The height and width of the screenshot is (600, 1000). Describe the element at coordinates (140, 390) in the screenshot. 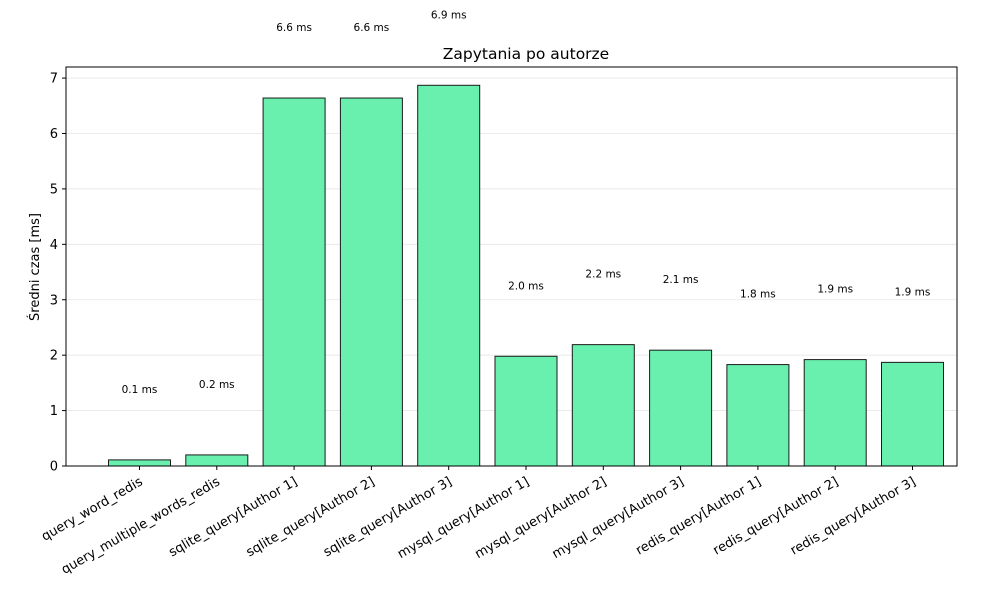

I see `bar-value-label: 0.1 ms` at that location.